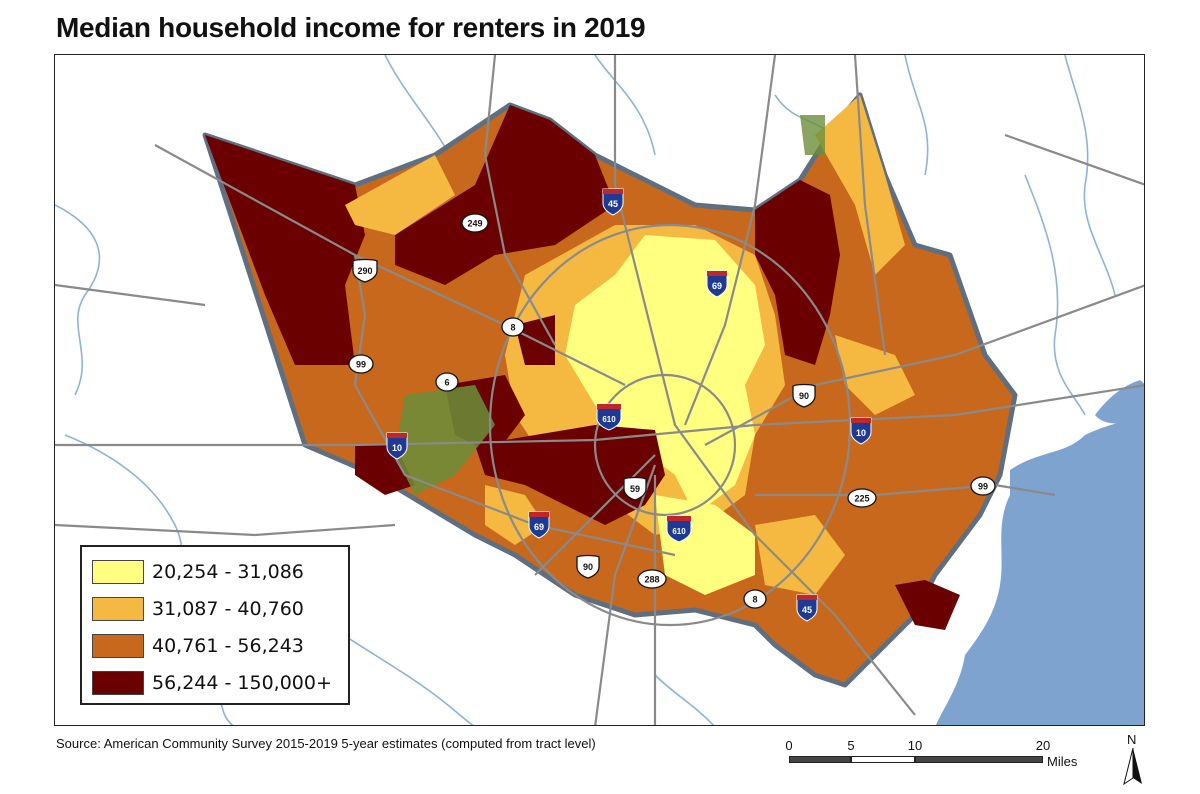 The height and width of the screenshot is (794, 1200). I want to click on svg-text: 6, so click(446, 383).